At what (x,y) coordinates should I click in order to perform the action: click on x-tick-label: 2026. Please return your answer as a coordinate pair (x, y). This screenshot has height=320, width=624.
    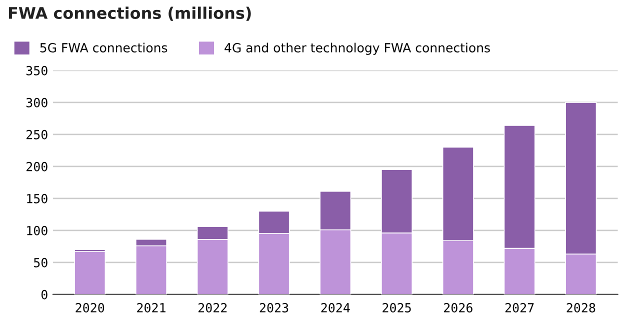
    Looking at the image, I should click on (458, 307).